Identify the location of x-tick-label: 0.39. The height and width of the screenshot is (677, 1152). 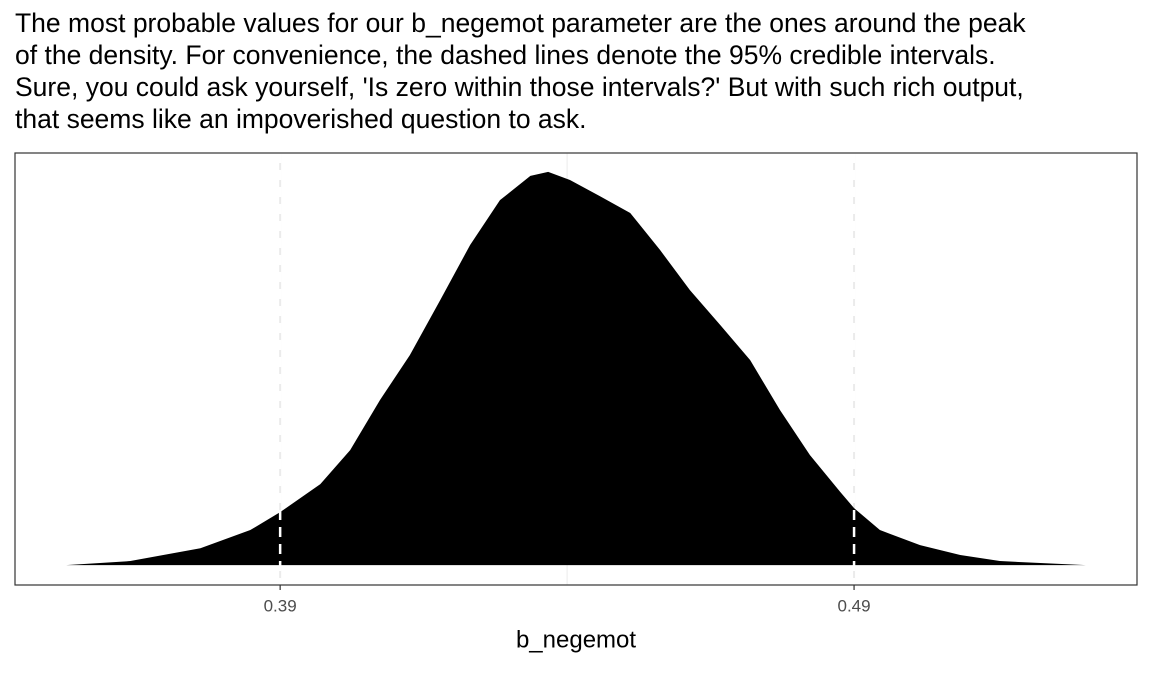
(280, 605).